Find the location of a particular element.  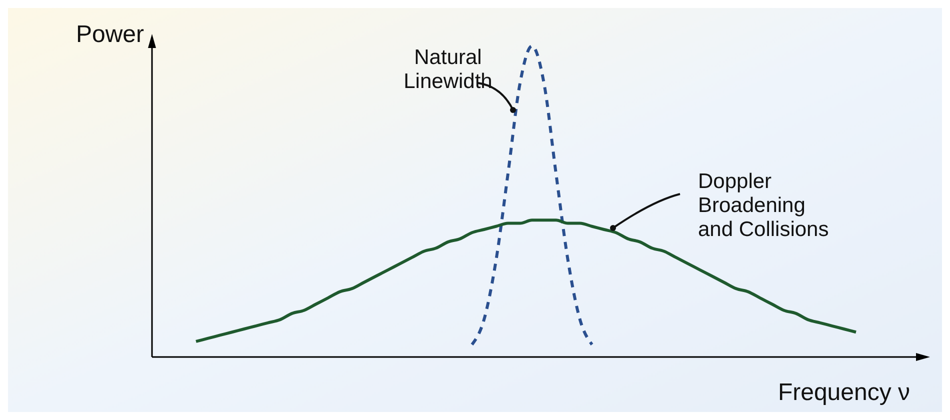

series-label: Doppler Broadening and Collisions is located at coordinates (763, 205).